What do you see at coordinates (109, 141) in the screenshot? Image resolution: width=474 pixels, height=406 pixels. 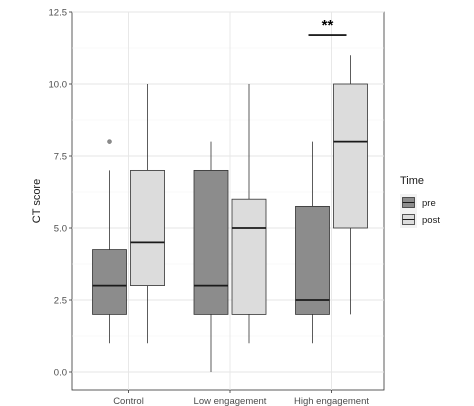 I see `outlier-point` at bounding box center [109, 141].